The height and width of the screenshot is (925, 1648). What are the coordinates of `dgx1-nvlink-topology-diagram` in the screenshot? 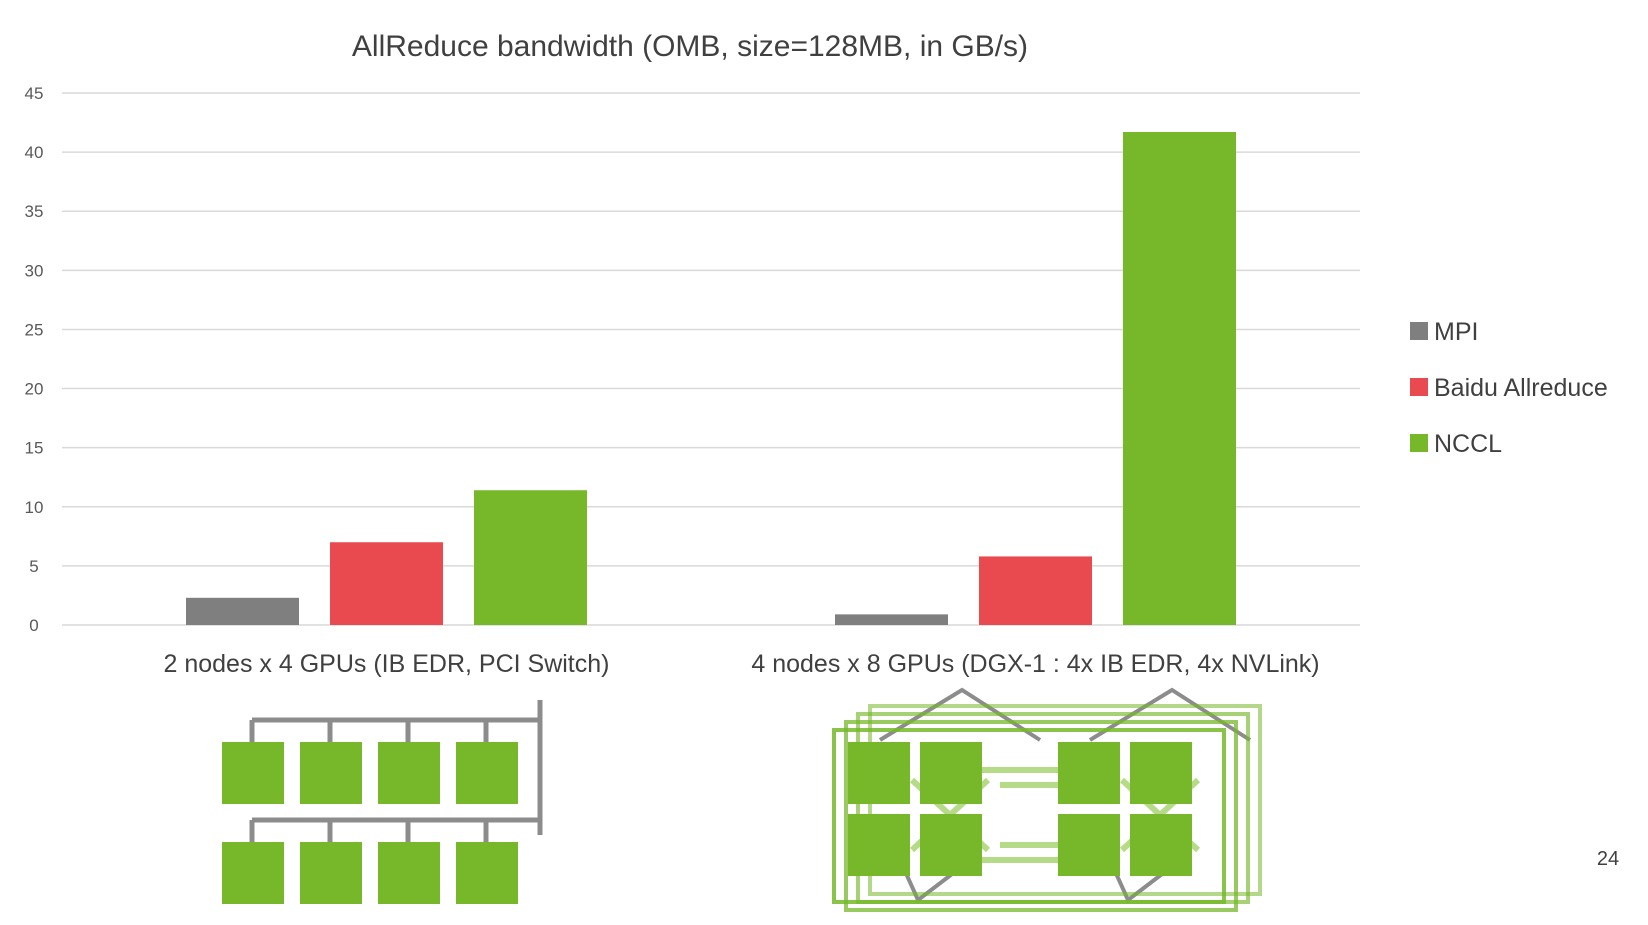 It's located at (1047, 799).